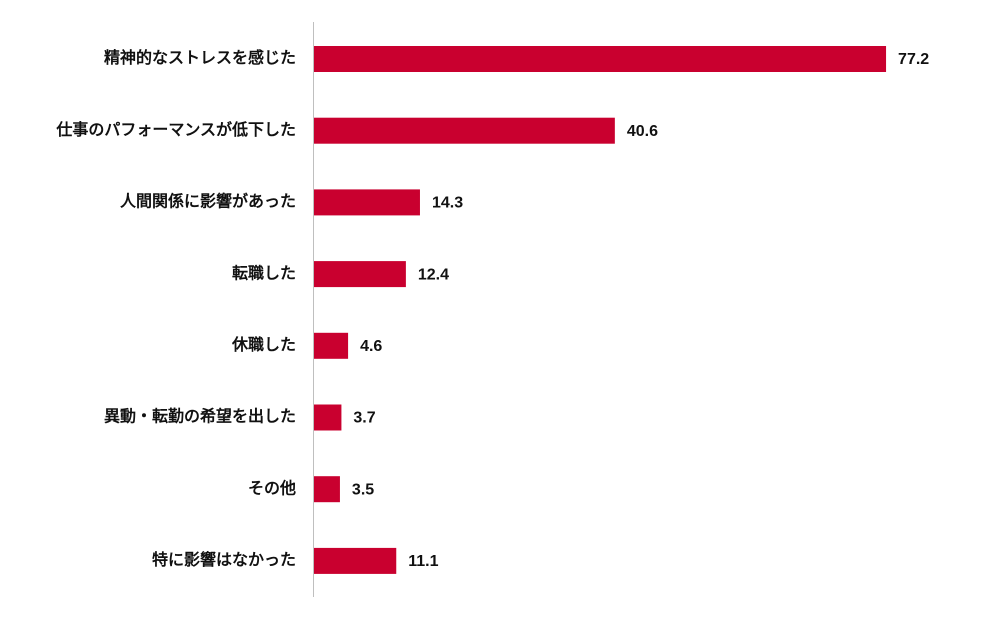 Image resolution: width=1003 pixels, height=620 pixels. I want to click on category-label: その他, so click(272, 487).